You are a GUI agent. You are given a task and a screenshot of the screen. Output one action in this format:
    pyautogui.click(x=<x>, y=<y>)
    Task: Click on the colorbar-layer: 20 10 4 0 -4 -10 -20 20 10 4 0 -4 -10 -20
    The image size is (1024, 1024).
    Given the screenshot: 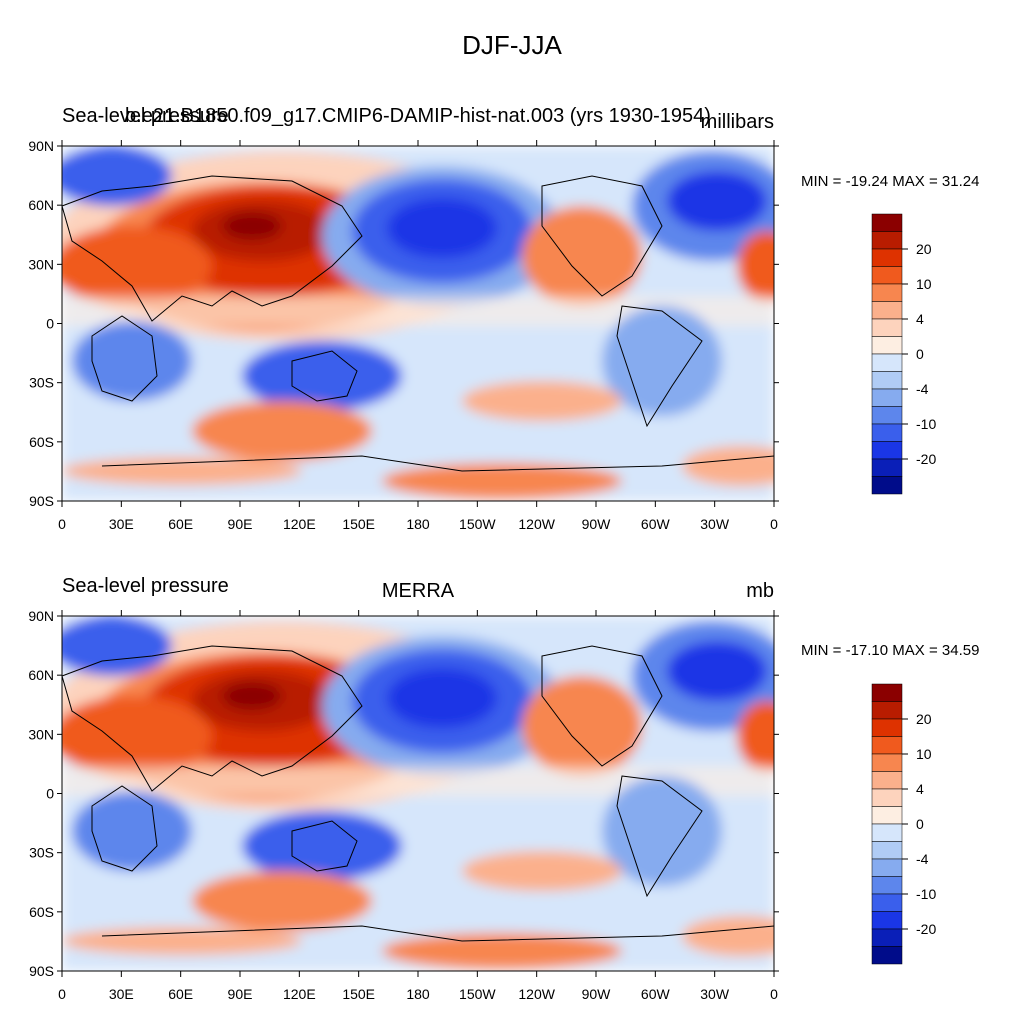 What is the action you would take?
    pyautogui.click(x=903, y=589)
    